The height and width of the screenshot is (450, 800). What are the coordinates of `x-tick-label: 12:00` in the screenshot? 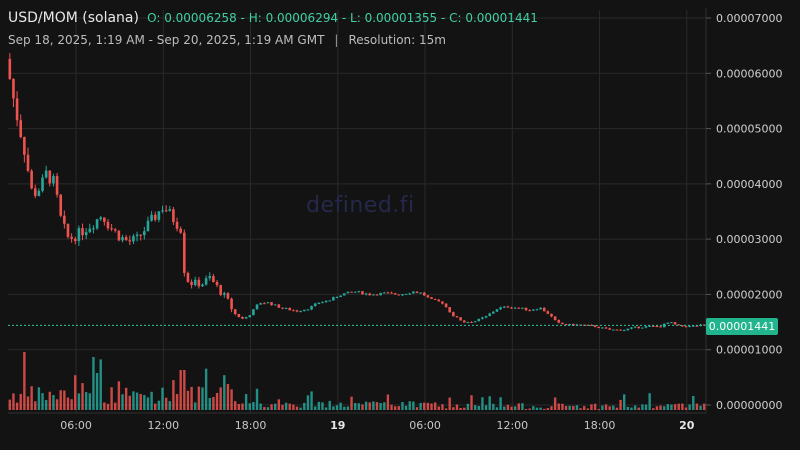 It's located at (163, 425).